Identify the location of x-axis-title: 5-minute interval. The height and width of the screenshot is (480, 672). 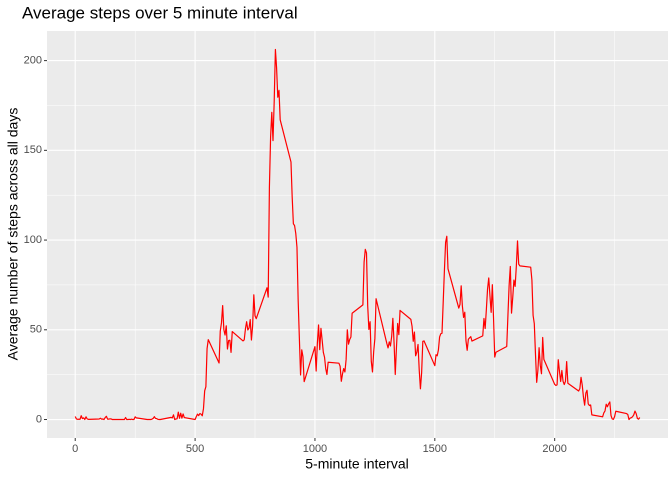
(357, 464).